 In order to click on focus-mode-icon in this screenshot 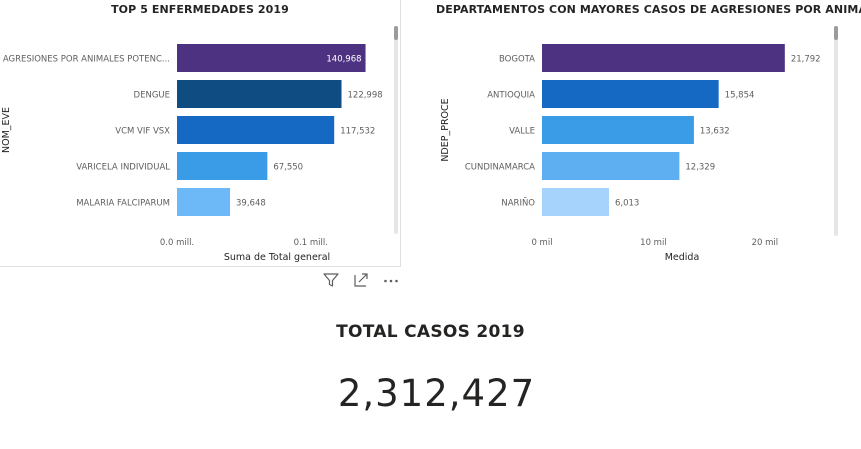, I will do `click(361, 280)`.